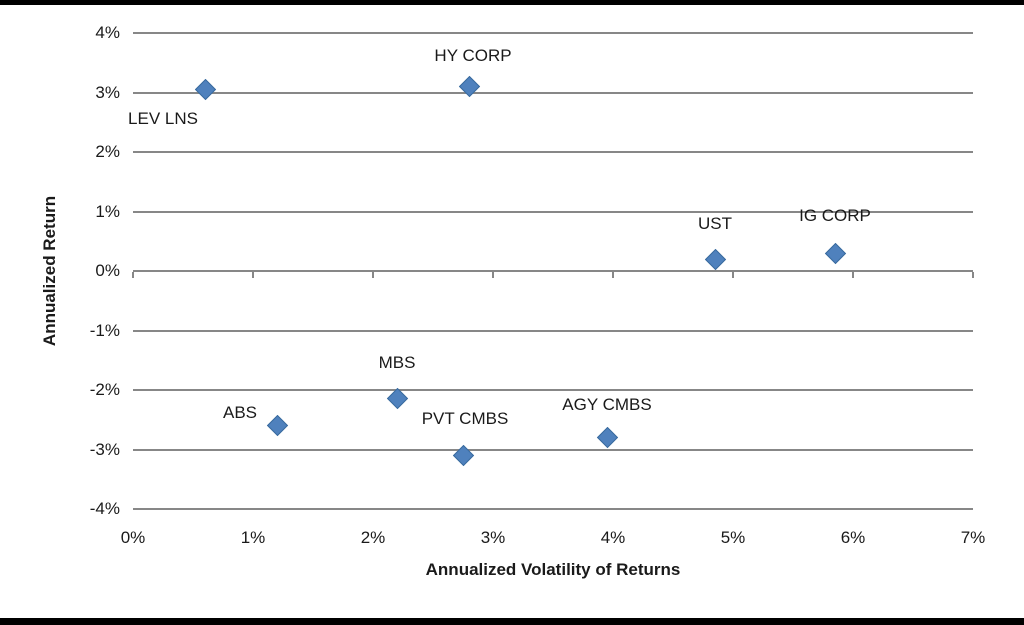 Image resolution: width=1024 pixels, height=625 pixels. I want to click on data-point-label: UST, so click(715, 224).